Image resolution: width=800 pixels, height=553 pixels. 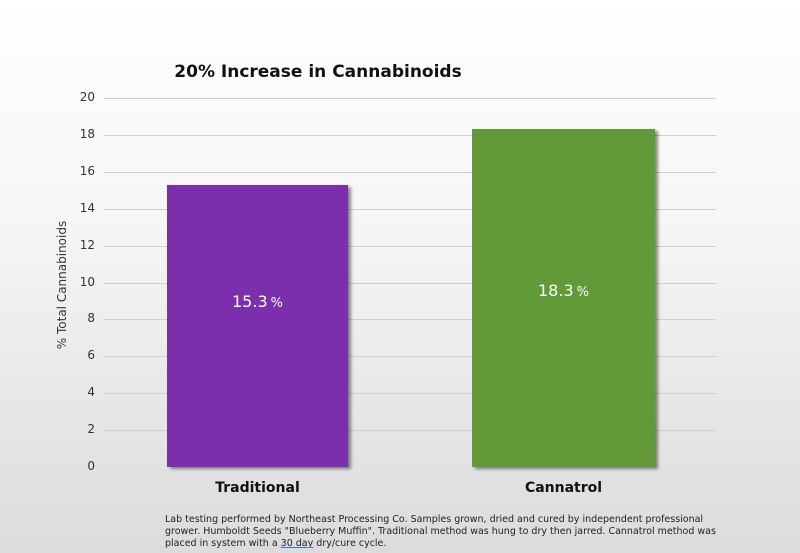 I want to click on y-tick-label: 6, so click(x=91, y=355).